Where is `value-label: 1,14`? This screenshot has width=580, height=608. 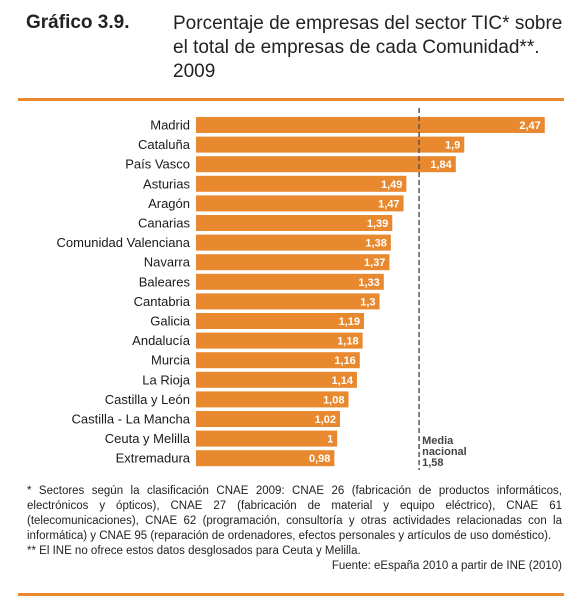 value-label: 1,14 is located at coordinates (343, 381).